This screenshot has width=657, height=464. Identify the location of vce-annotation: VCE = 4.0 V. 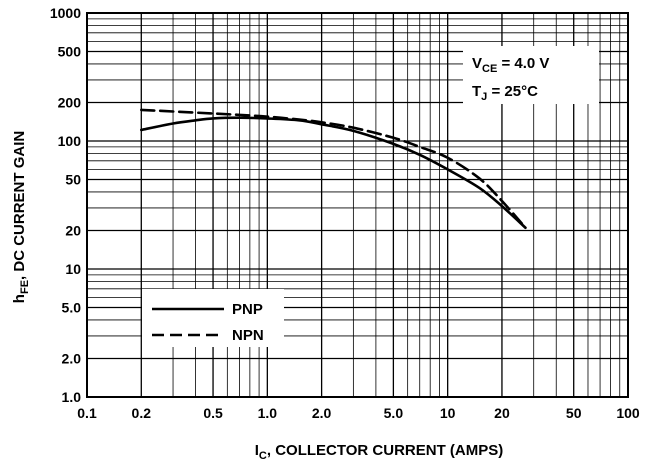
(510, 65).